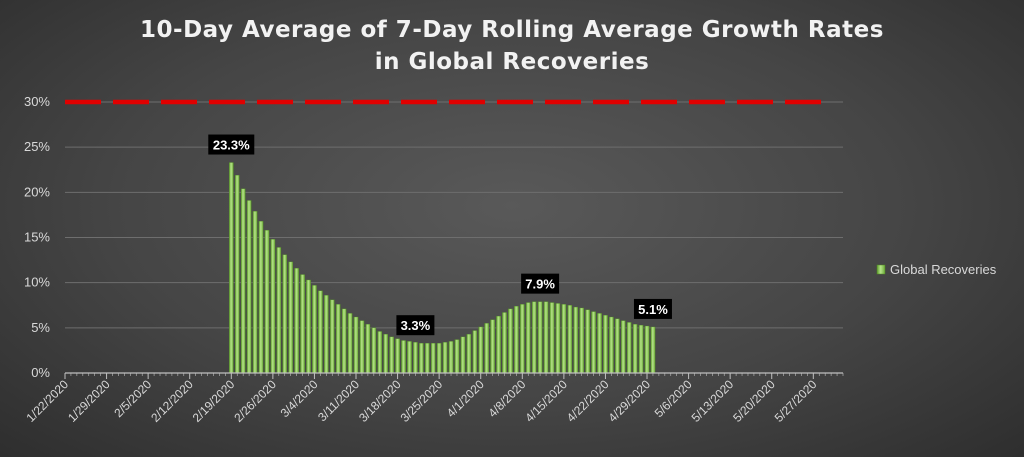  What do you see at coordinates (943, 269) in the screenshot?
I see `legend-label: Global Recoveries` at bounding box center [943, 269].